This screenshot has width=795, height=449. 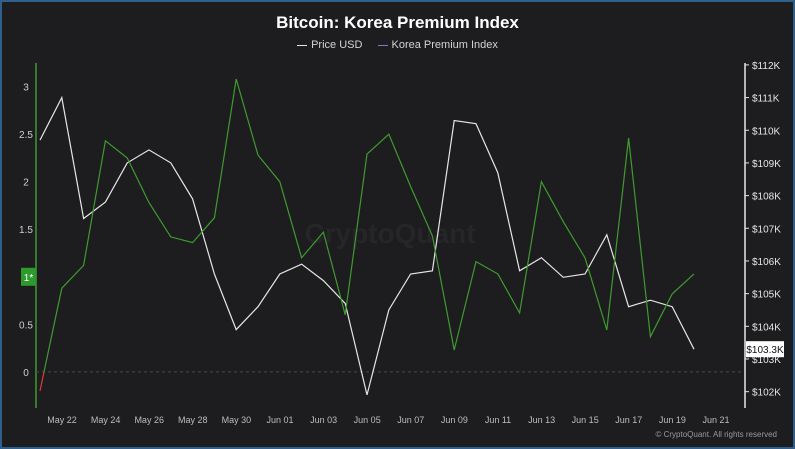 I want to click on x-tick-label: May 30, so click(x=237, y=420).